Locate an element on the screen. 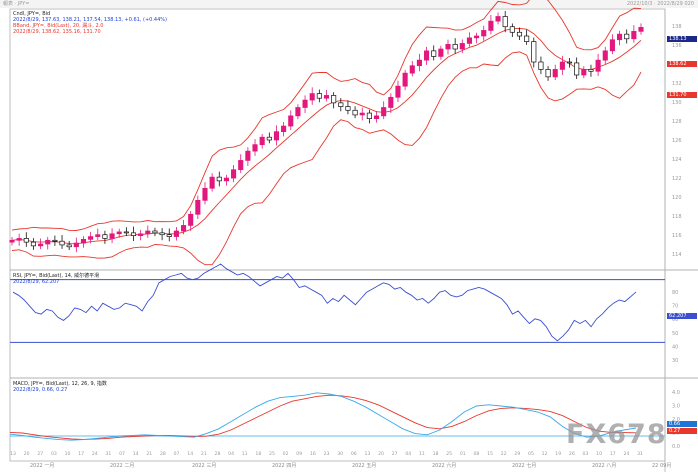 The height and width of the screenshot is (472, 698). price-legend-line: 2022/8/29, 138.62, 135.16, 131.70 is located at coordinates (57, 32).